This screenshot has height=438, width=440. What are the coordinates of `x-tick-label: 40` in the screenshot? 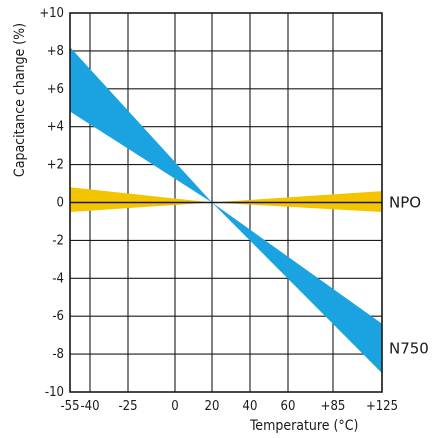 It's located at (250, 406).